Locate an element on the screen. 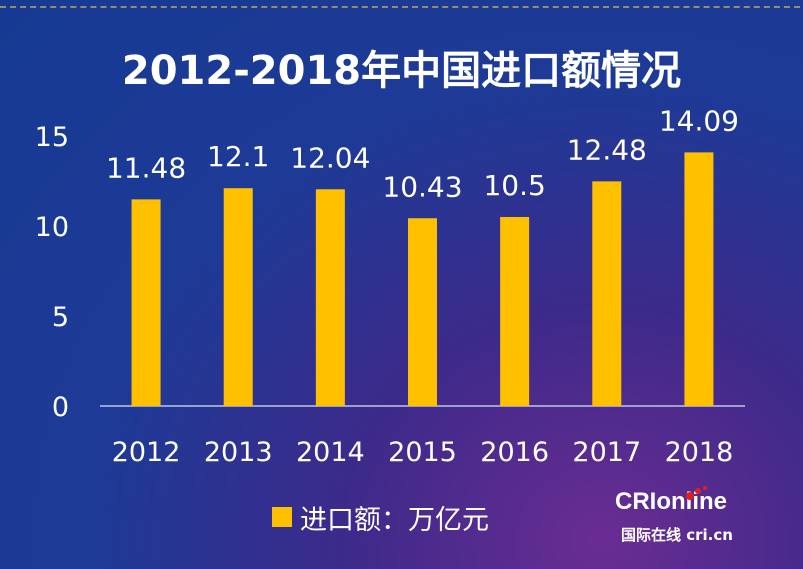 The width and height of the screenshot is (803, 569). logo-main-text: CRIonline is located at coordinates (671, 501).